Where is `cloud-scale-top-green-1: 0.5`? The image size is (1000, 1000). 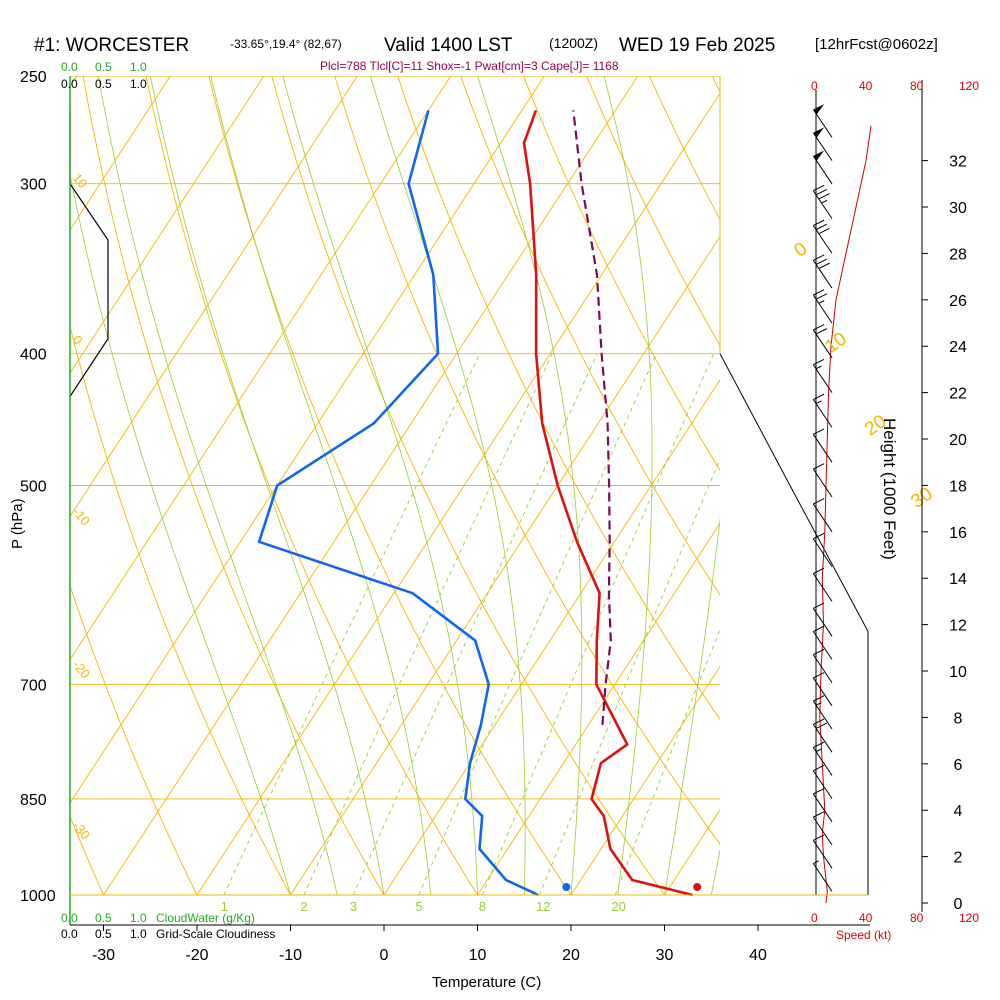
cloud-scale-top-green-1: 0.5 is located at coordinates (103, 67).